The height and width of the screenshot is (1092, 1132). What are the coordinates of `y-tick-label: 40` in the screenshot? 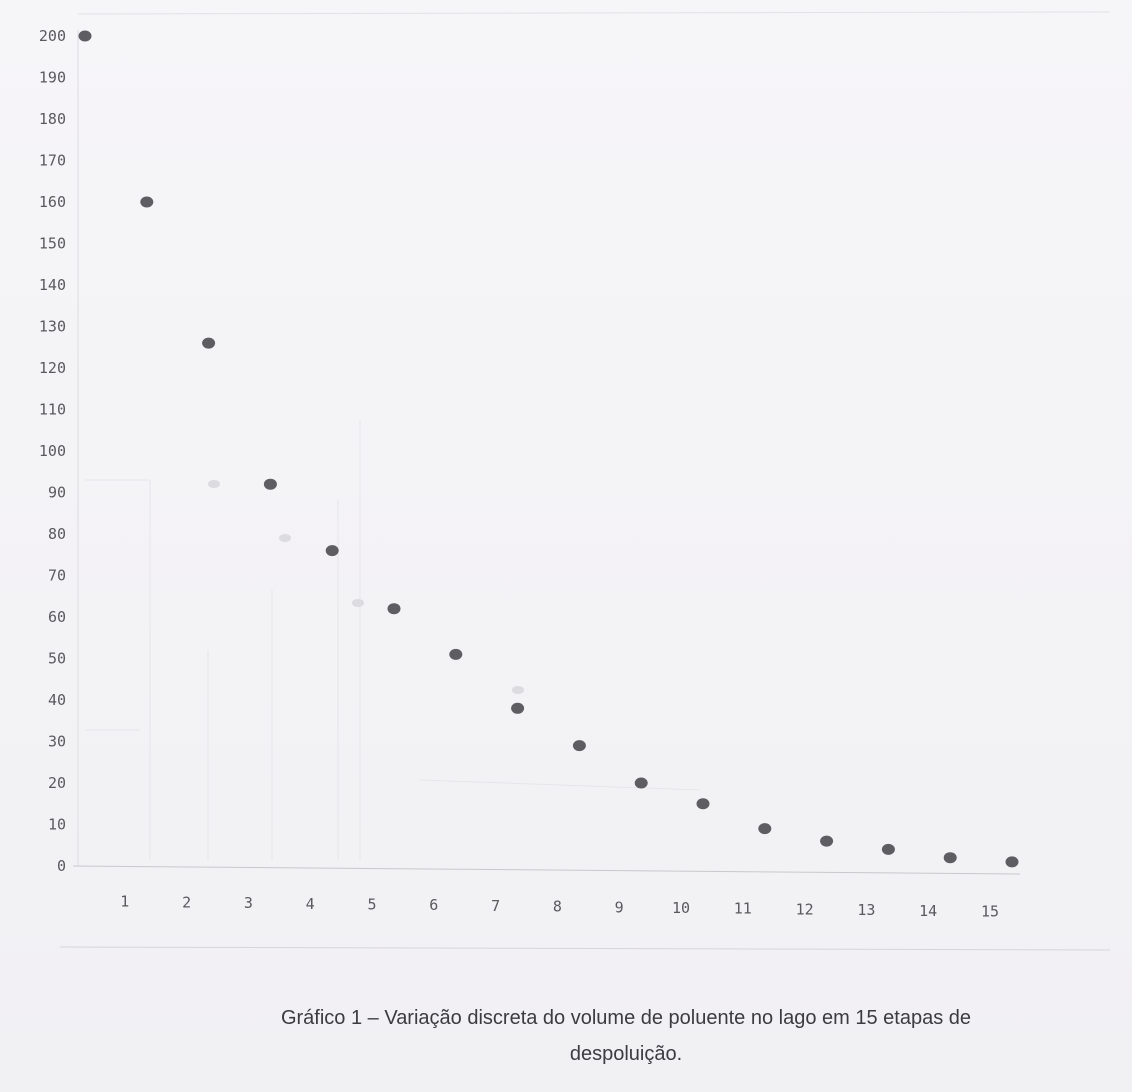 It's located at (57, 700).